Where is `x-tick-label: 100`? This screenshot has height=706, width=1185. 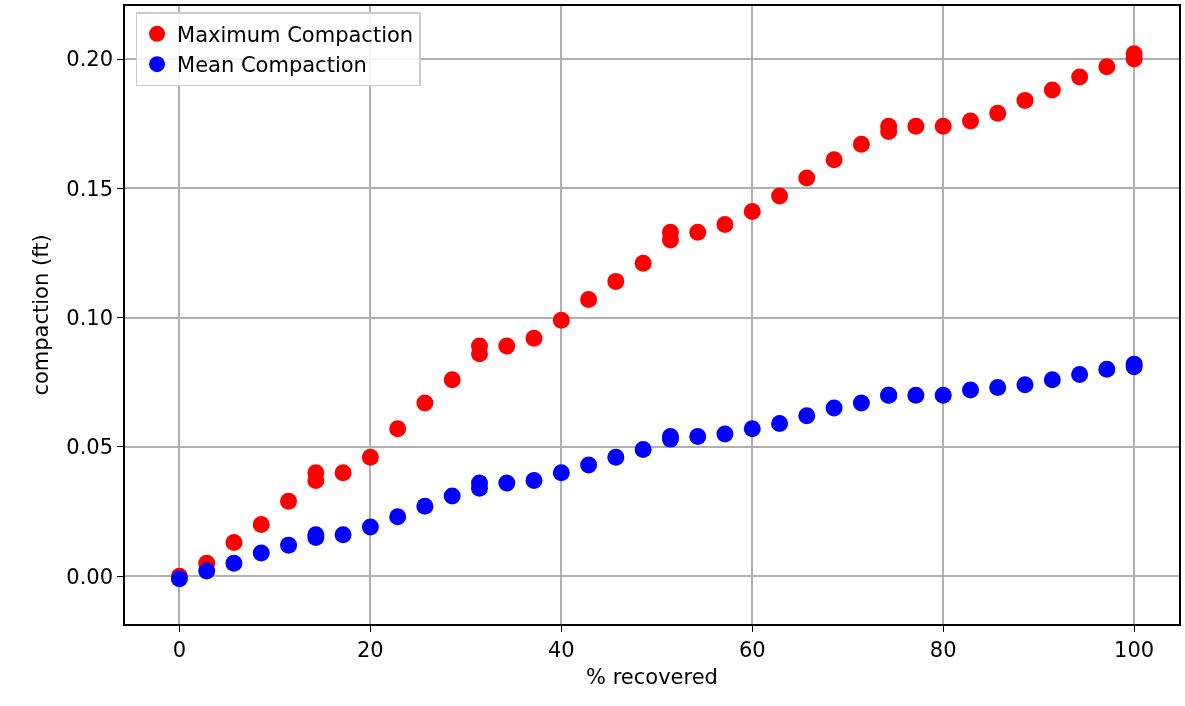 x-tick-label: 100 is located at coordinates (1134, 649).